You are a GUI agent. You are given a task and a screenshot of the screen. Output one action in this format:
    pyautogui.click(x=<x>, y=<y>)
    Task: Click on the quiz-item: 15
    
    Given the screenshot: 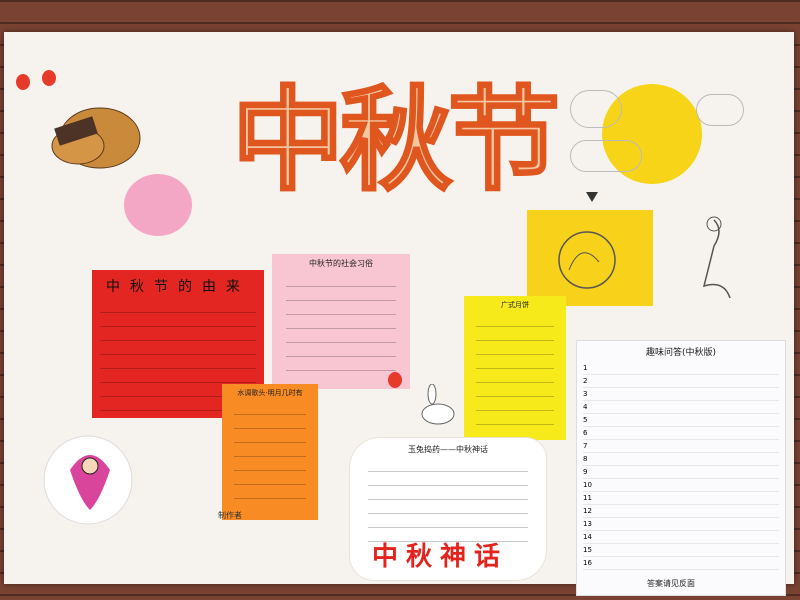 What is the action you would take?
    pyautogui.click(x=681, y=550)
    